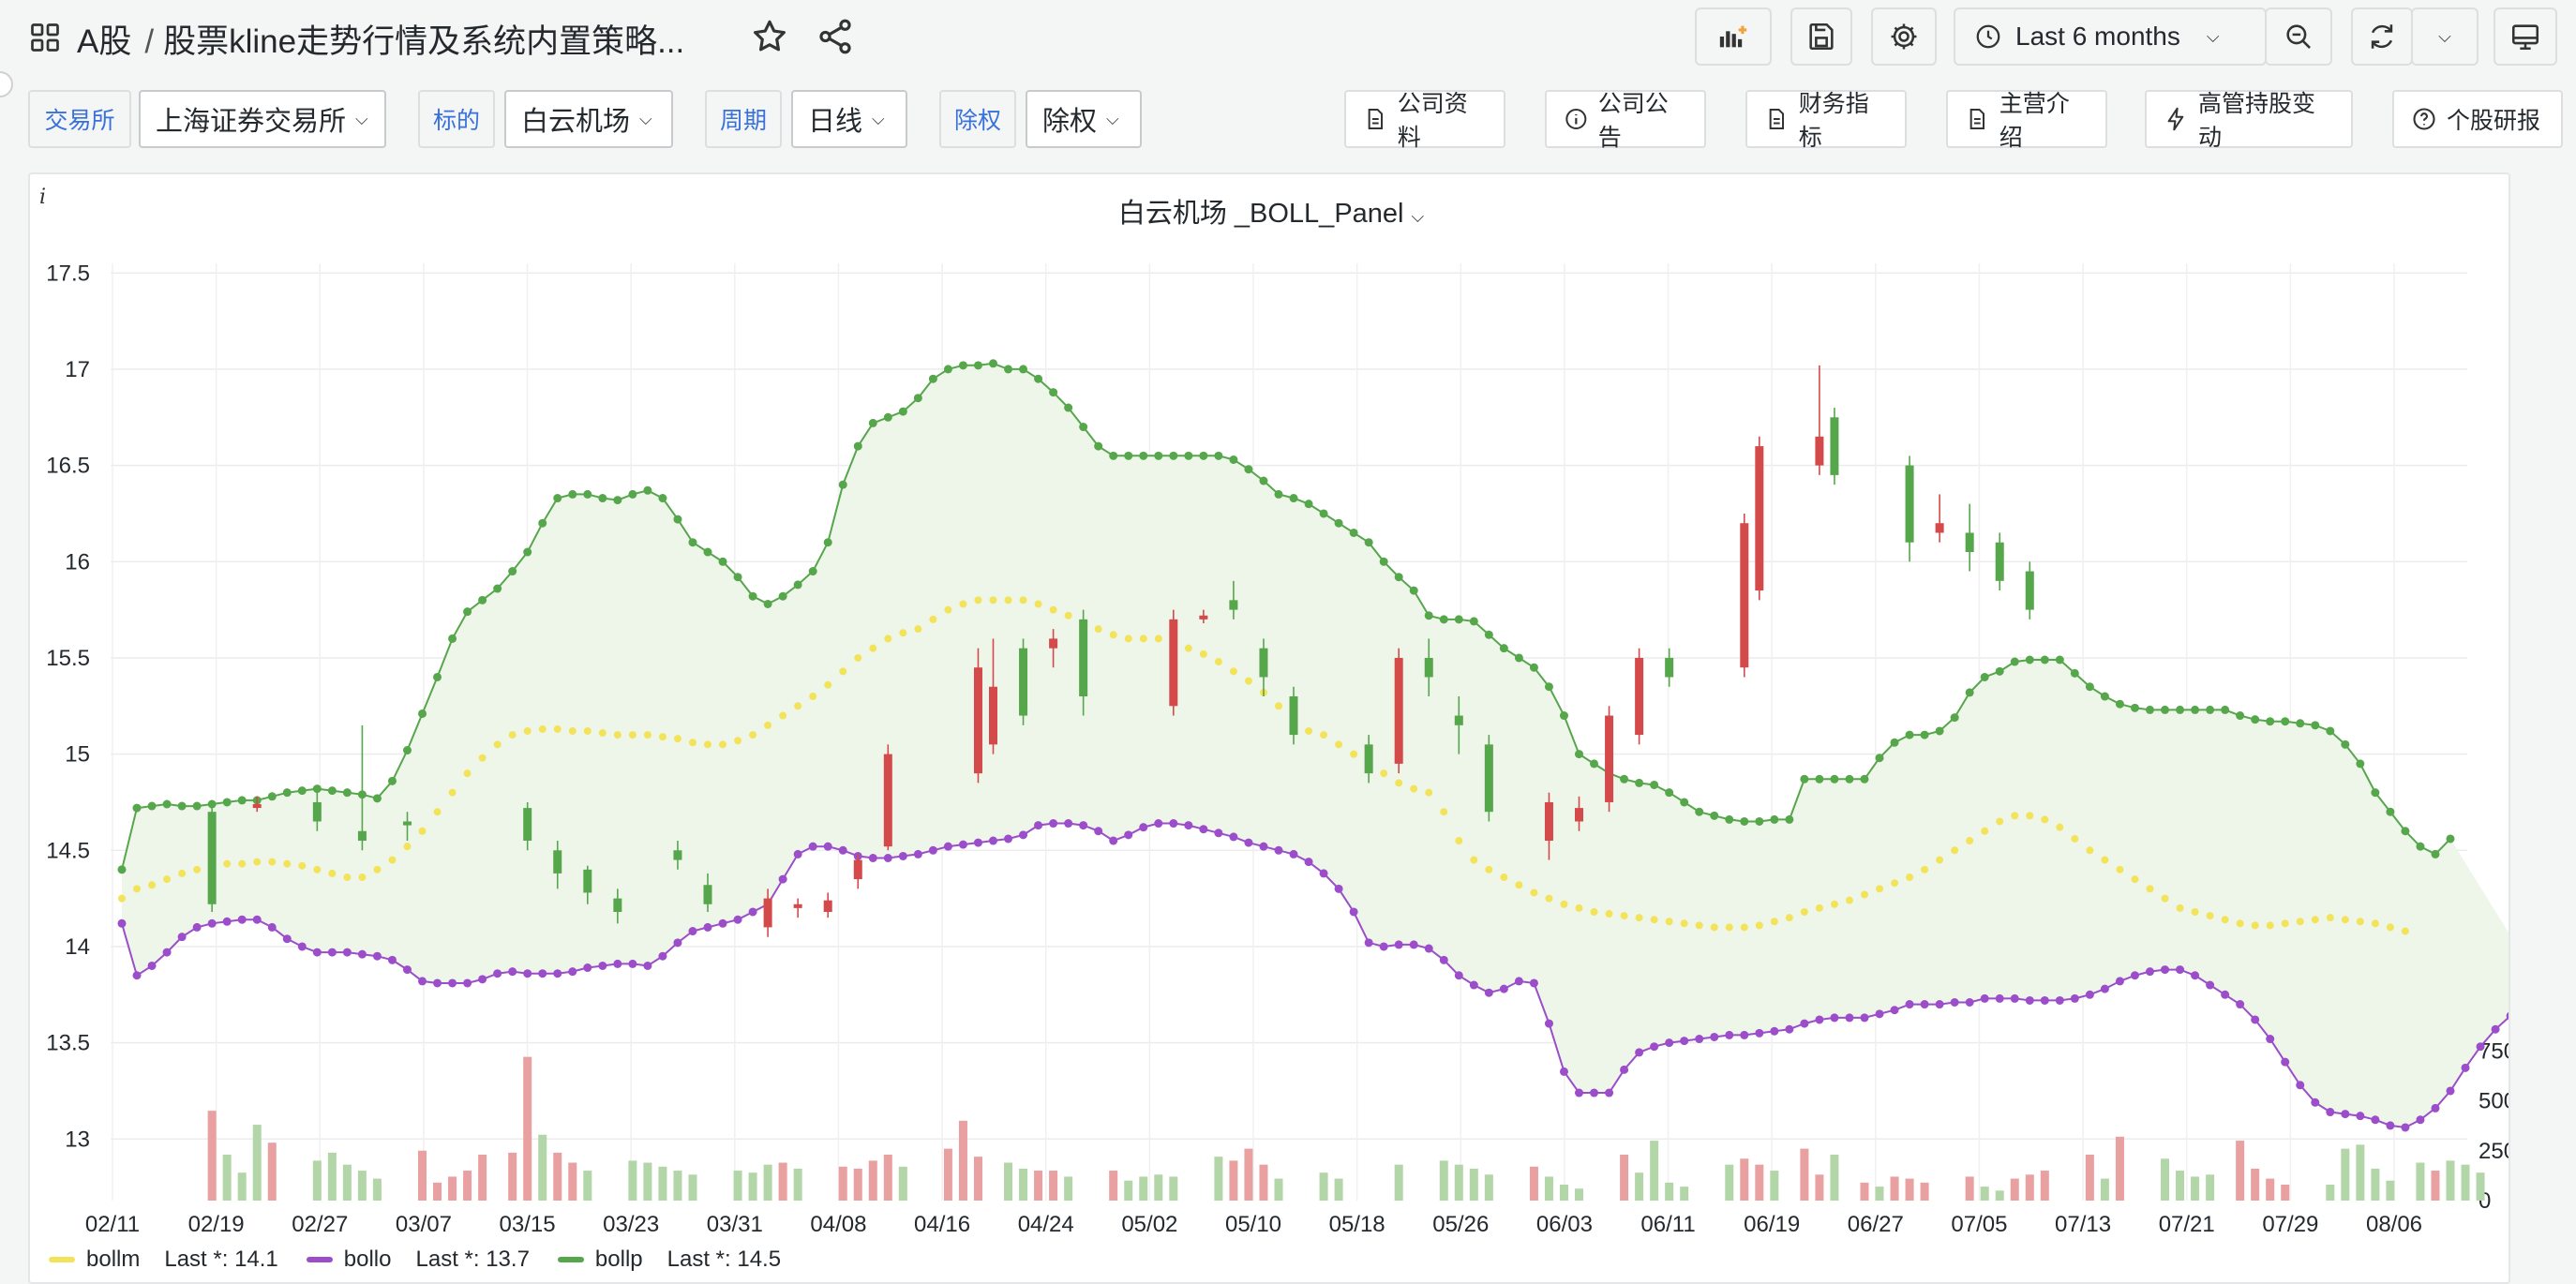 The image size is (2576, 1284). Describe the element at coordinates (769, 37) in the screenshot. I see `star-icon` at that location.